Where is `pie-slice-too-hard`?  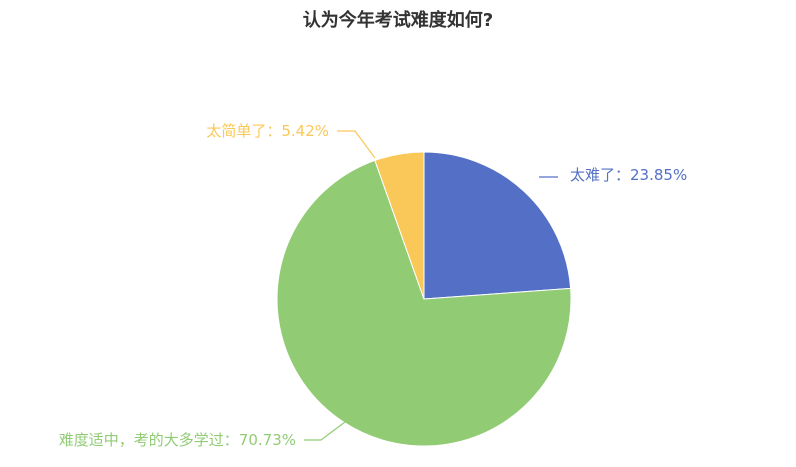
pie-slice-too-hard is located at coordinates (497, 225).